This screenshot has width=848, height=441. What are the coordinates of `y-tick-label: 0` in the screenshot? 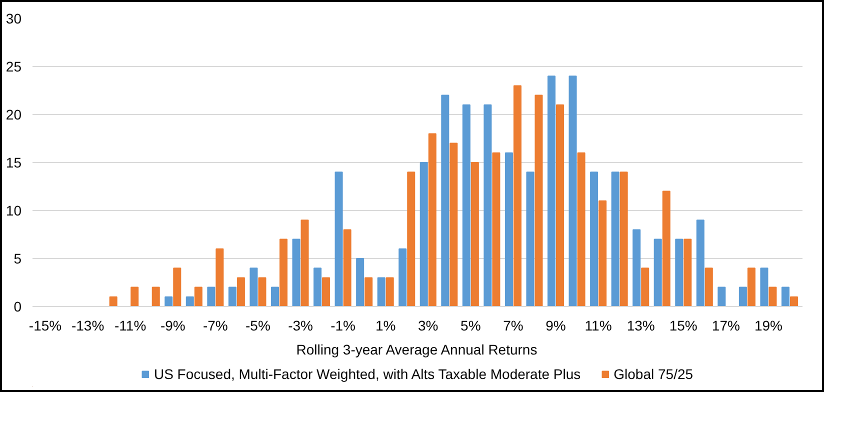 It's located at (18, 306).